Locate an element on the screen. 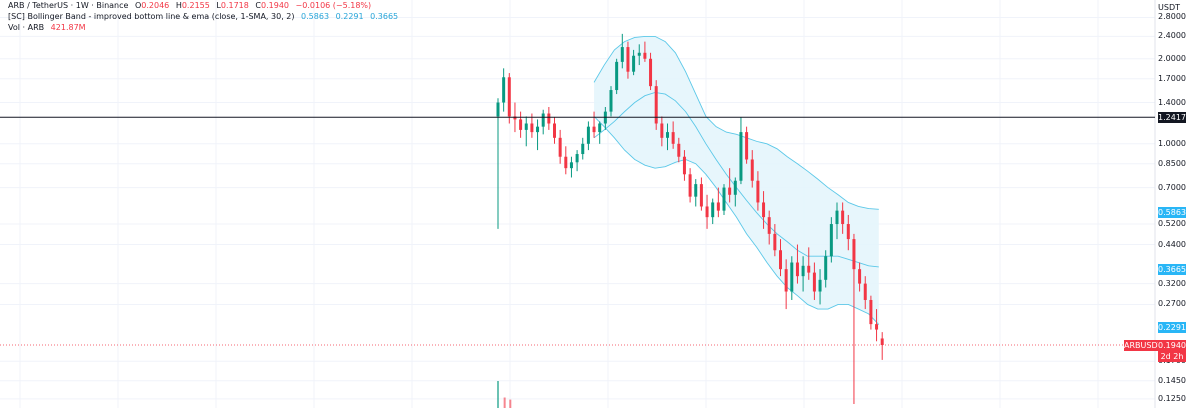  bollinger-lower-line is located at coordinates (736, 220).